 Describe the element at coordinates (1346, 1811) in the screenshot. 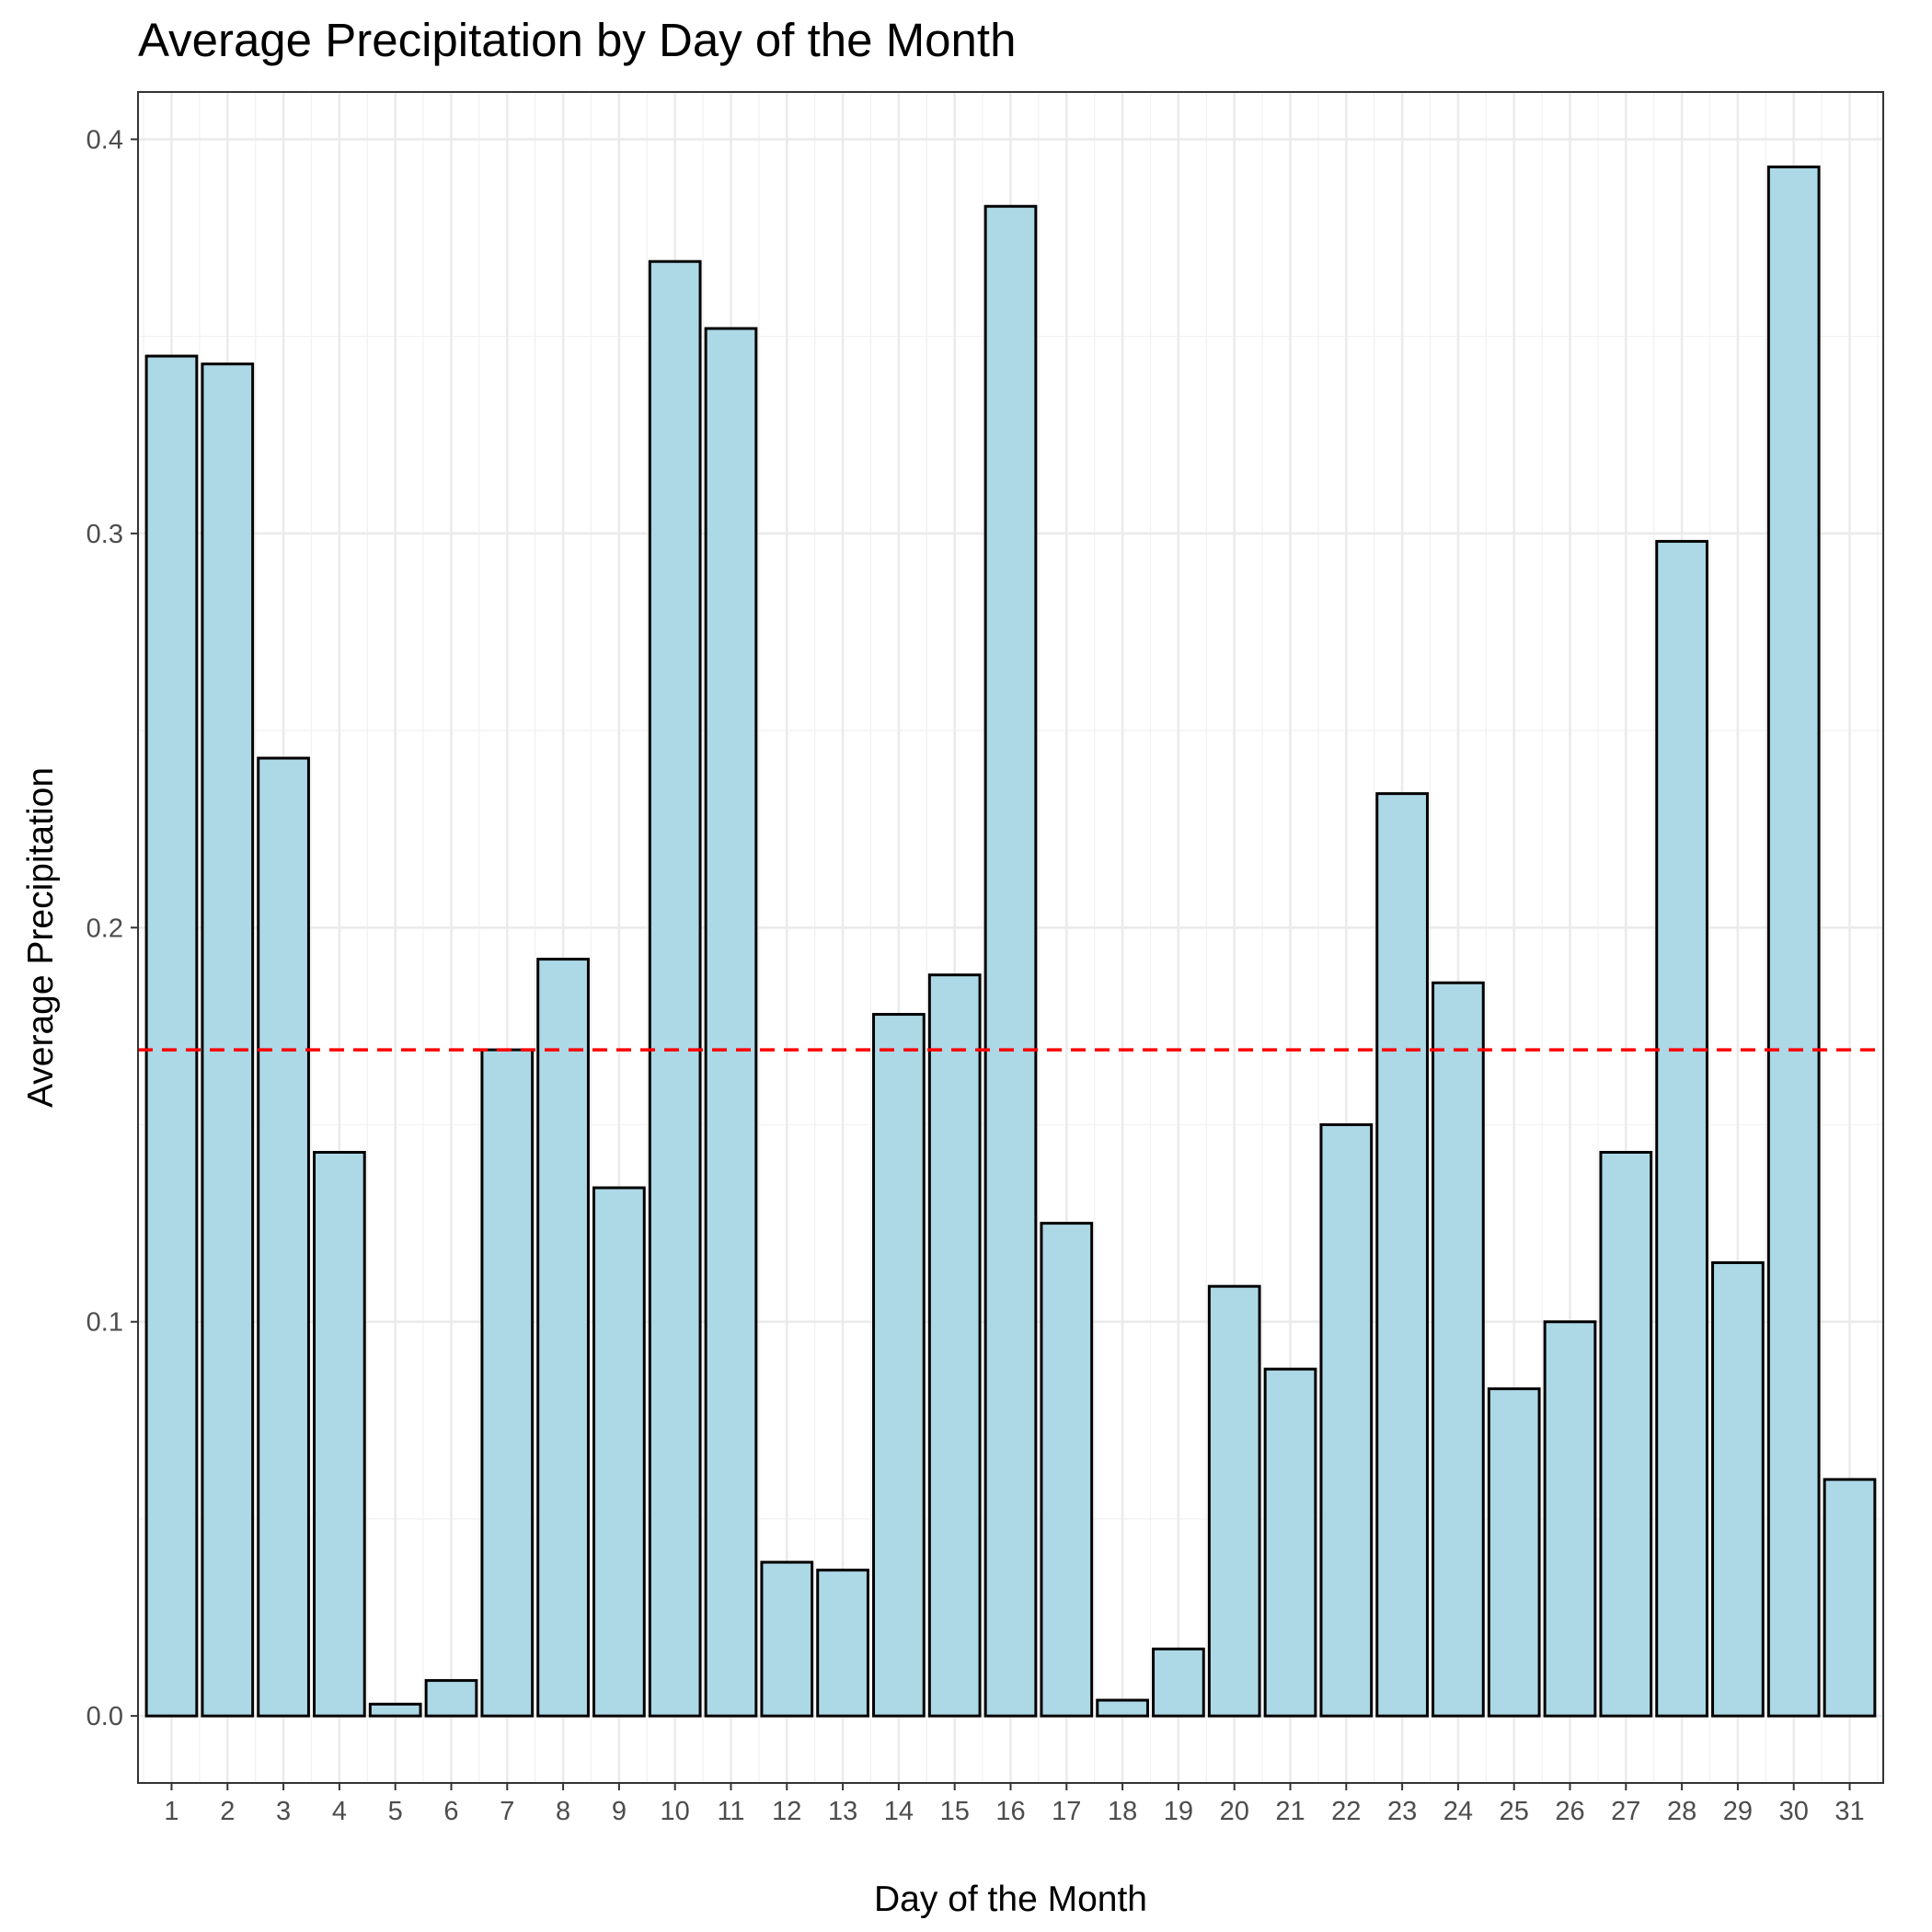

I see `x-tick-label: 22` at that location.